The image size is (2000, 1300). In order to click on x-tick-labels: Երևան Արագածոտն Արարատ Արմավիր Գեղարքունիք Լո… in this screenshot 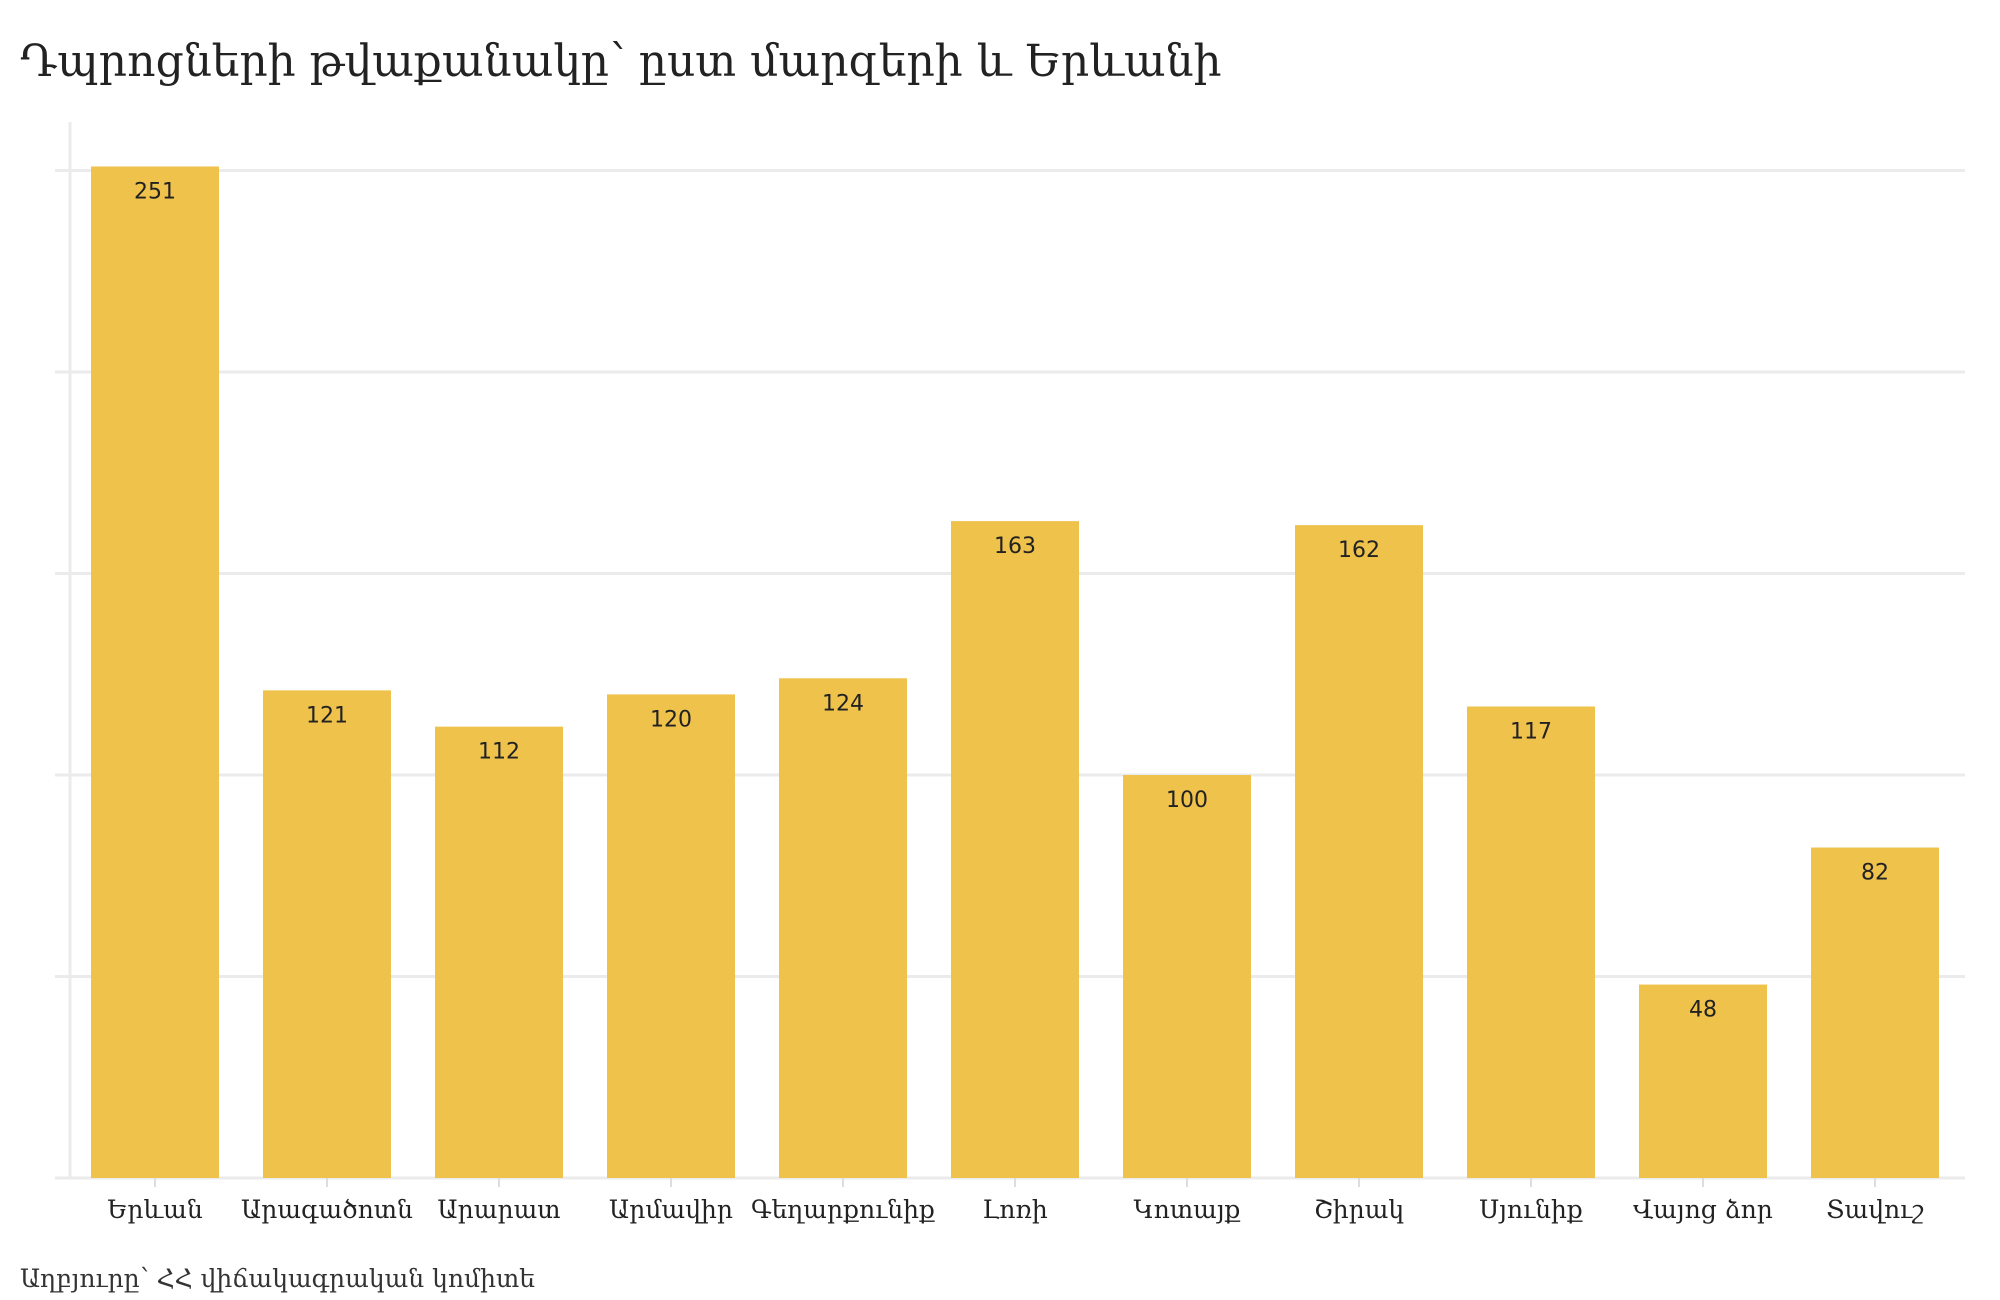, I will do `click(1015, 1209)`.